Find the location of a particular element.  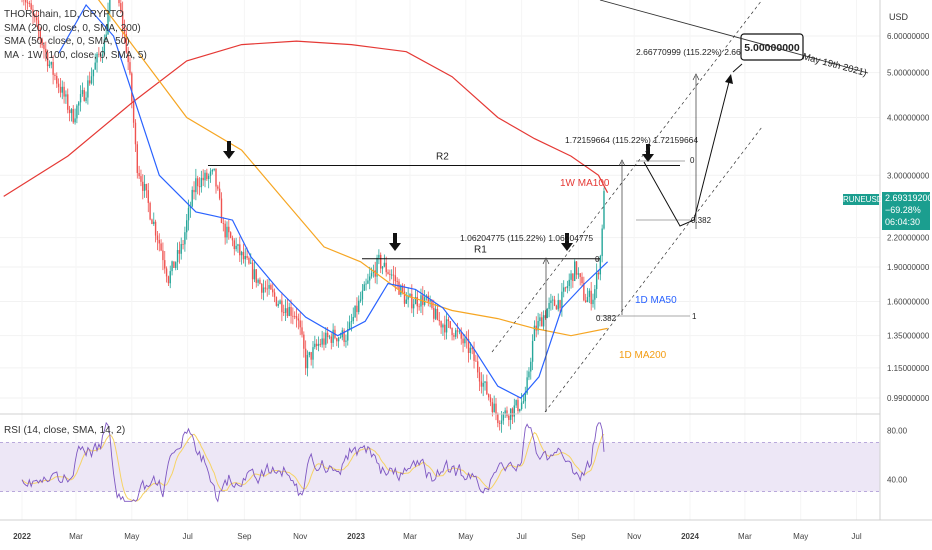

ticker-tag: RUNEUSD is located at coordinates (863, 199).